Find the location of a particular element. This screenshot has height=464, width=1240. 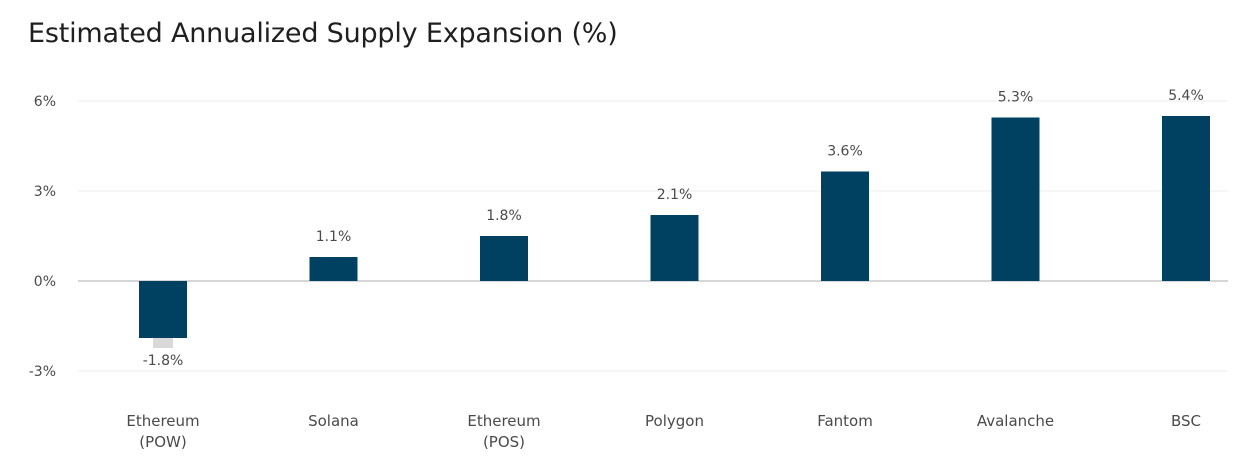

data-label: 2.1% is located at coordinates (675, 195).